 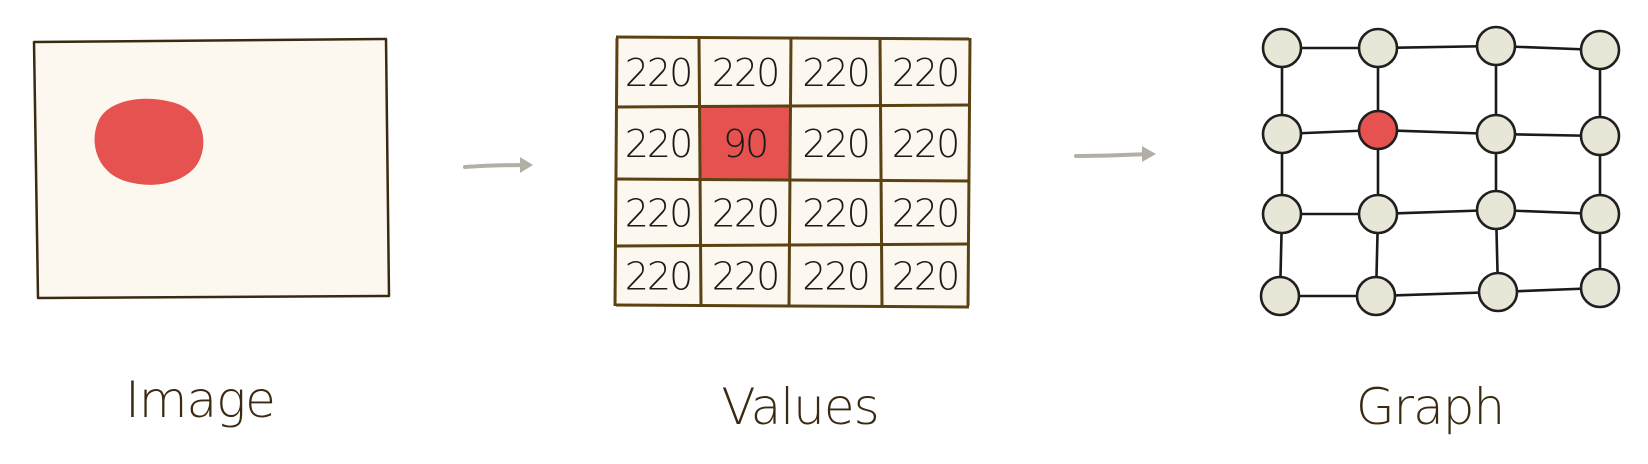 What do you see at coordinates (1437, 294) in the screenshot?
I see `graph-edge` at bounding box center [1437, 294].